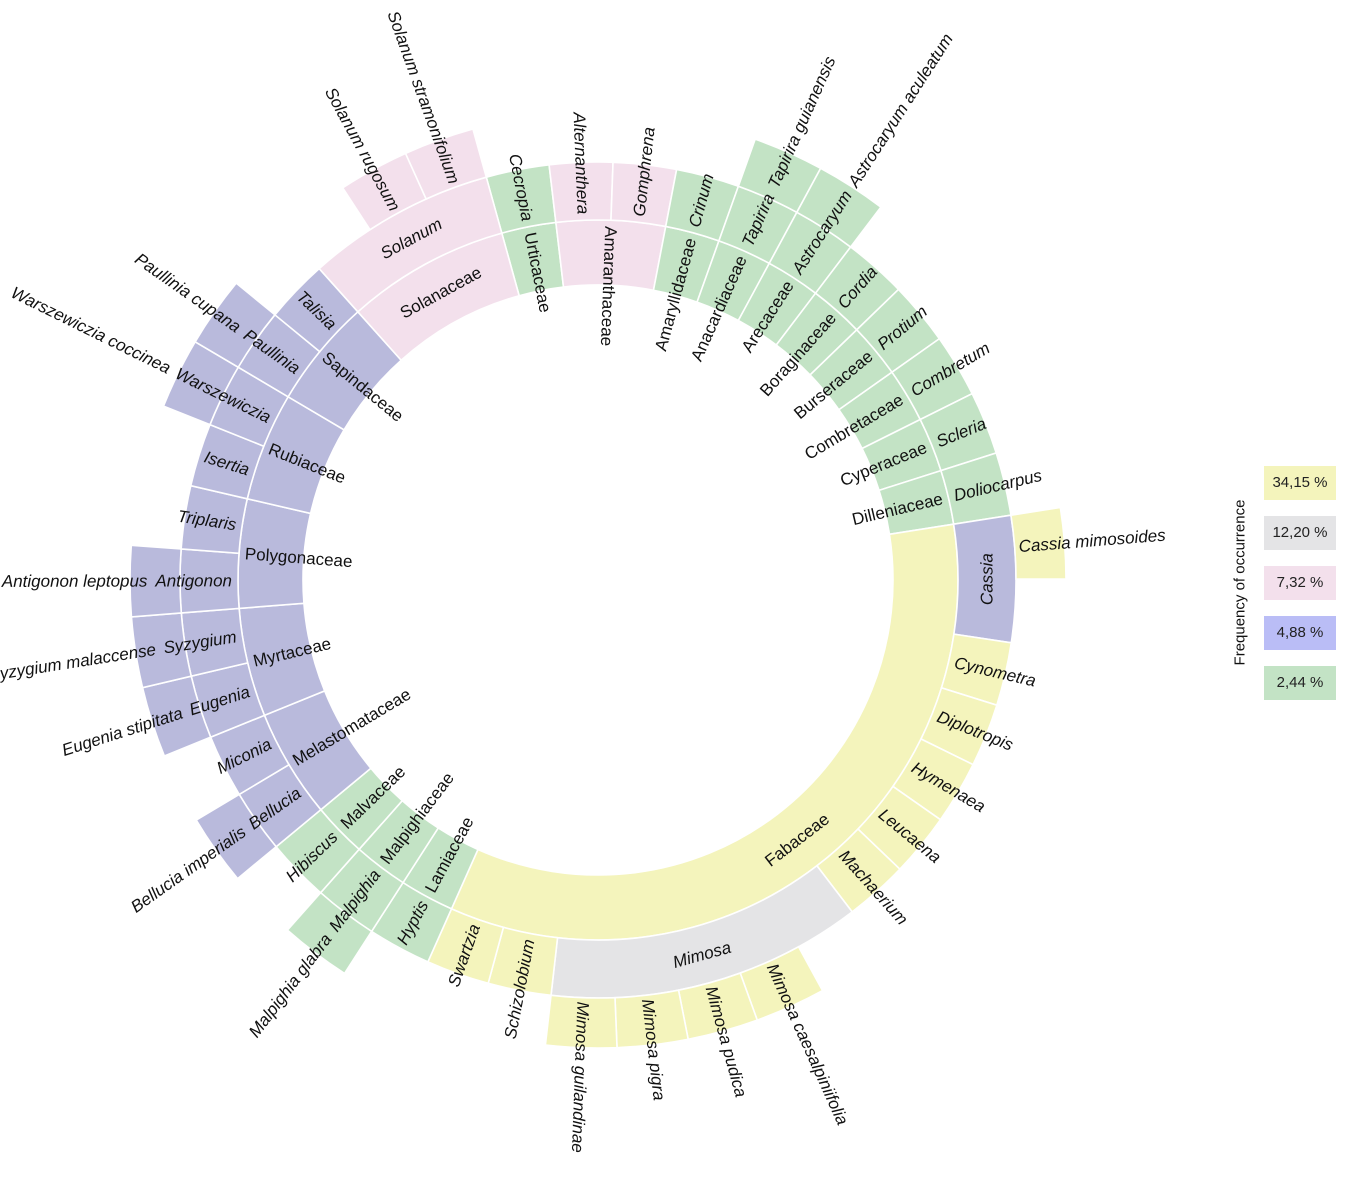 This screenshot has height=1198, width=1358. What do you see at coordinates (74, 581) in the screenshot?
I see `species-label: Antigonon leptopus` at bounding box center [74, 581].